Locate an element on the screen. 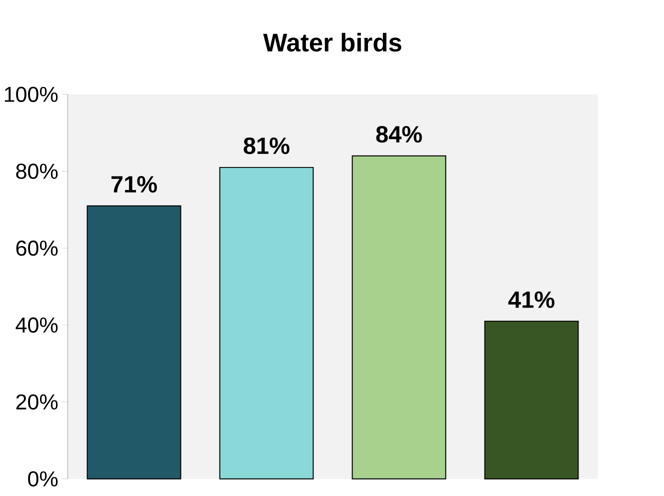  data-label: 84% is located at coordinates (399, 134).